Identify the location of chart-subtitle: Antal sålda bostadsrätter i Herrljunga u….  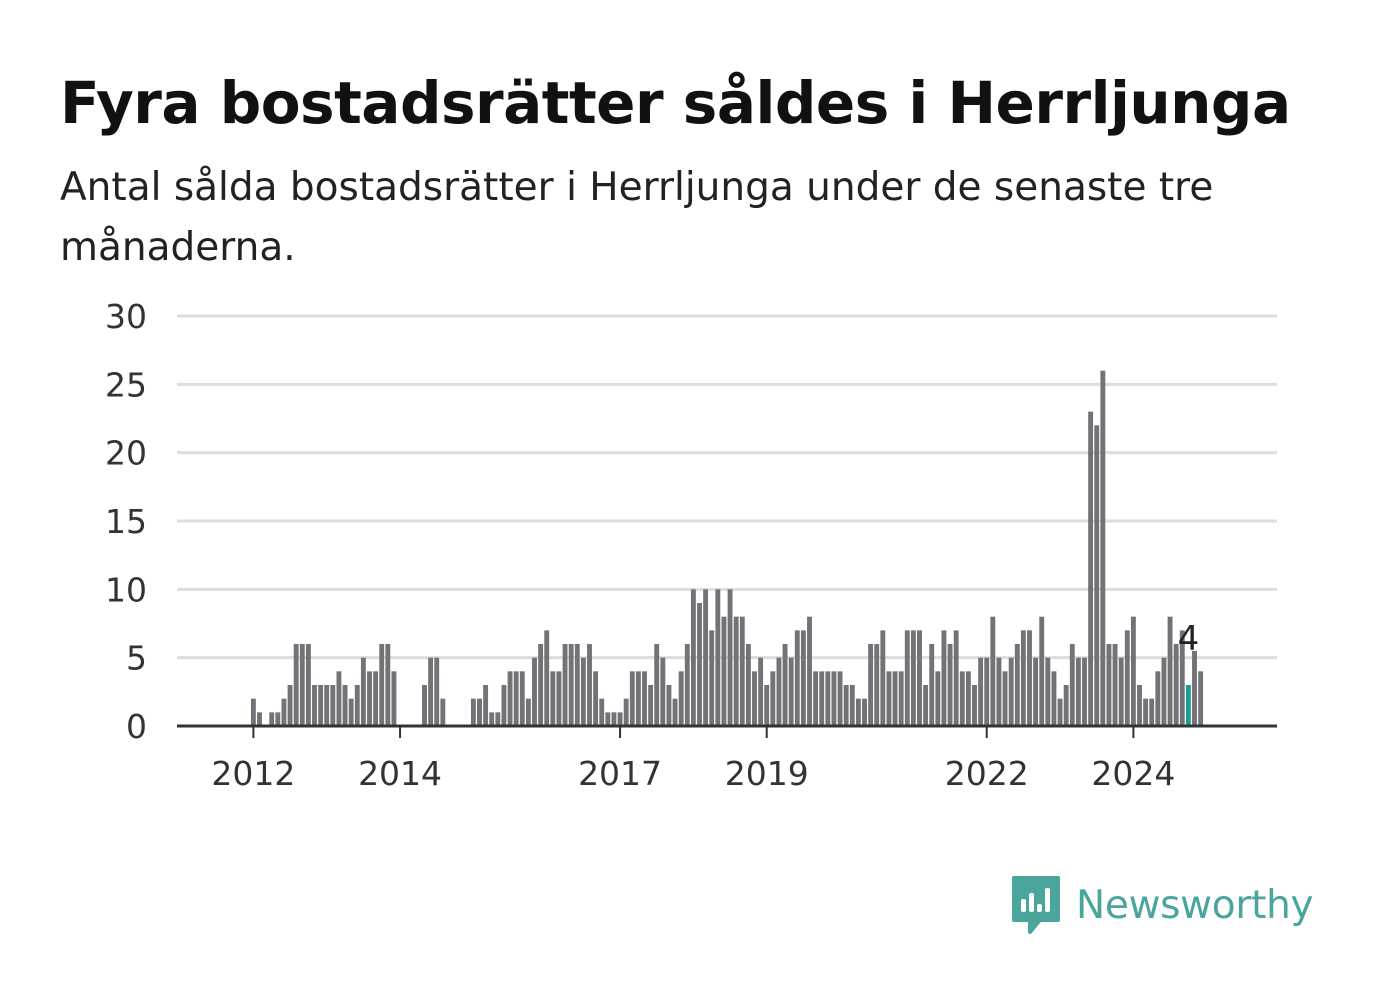
(637, 217).